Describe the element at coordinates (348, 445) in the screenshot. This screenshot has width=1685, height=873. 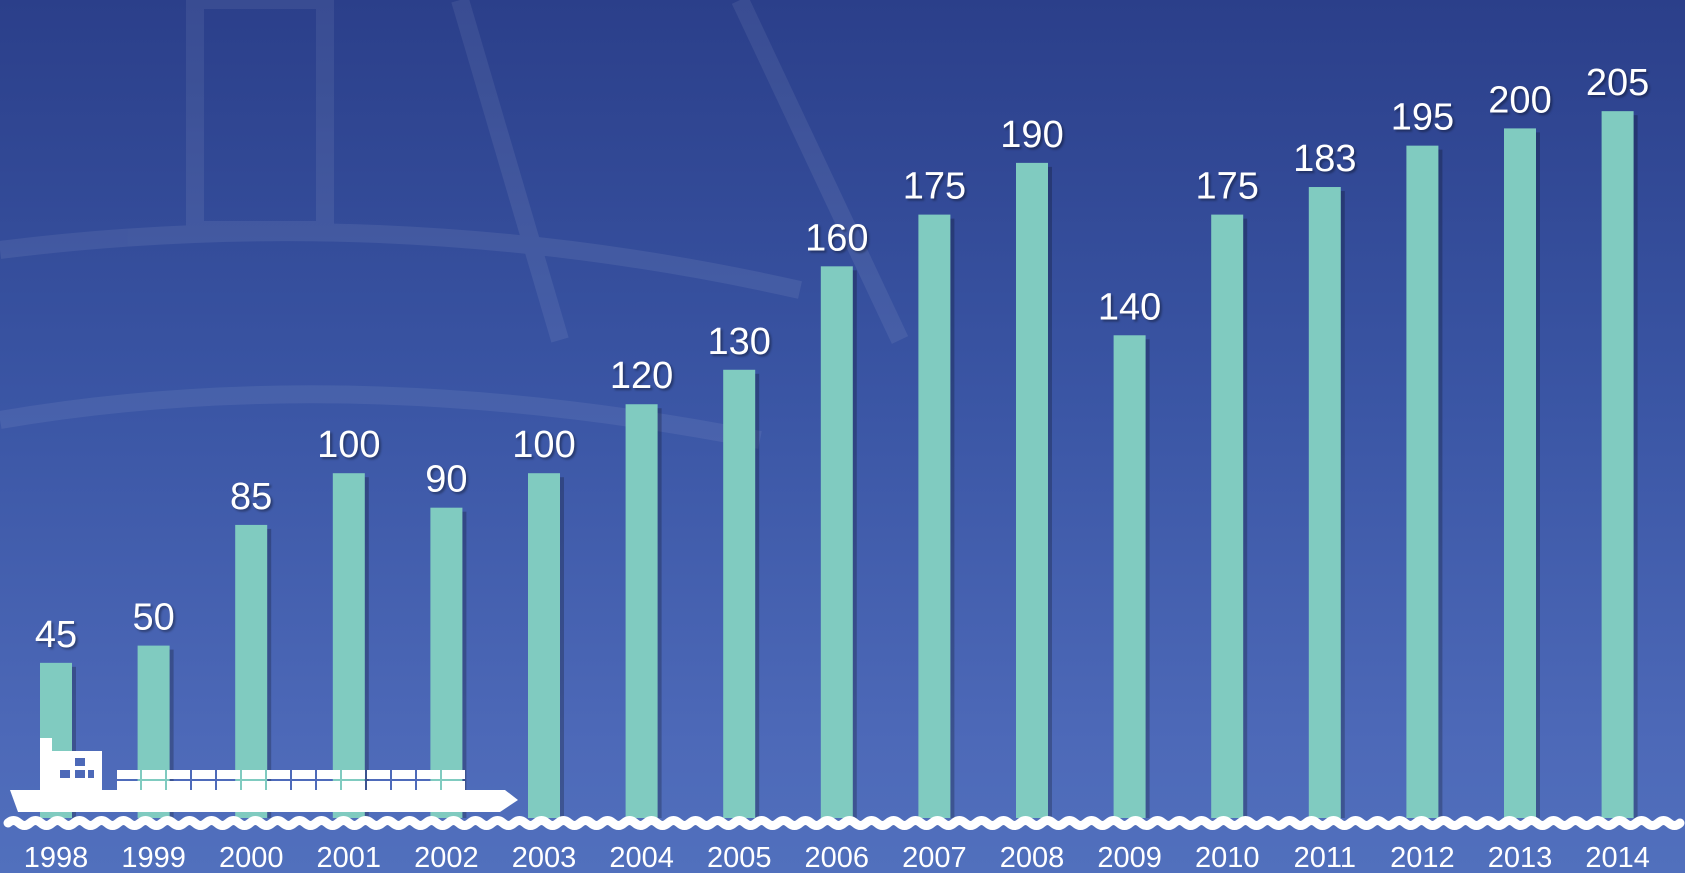
I see `data-label-2001: 100` at that location.